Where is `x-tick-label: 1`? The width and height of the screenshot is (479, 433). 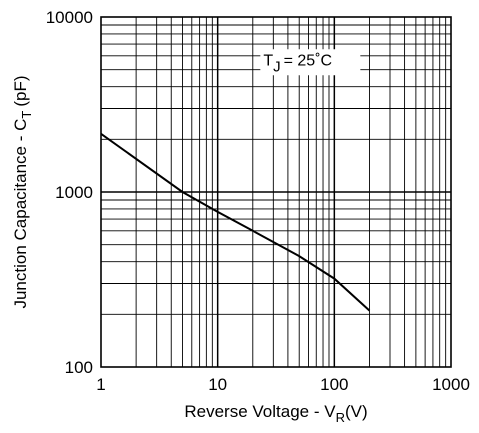
x-tick-label: 1 is located at coordinates (100, 384).